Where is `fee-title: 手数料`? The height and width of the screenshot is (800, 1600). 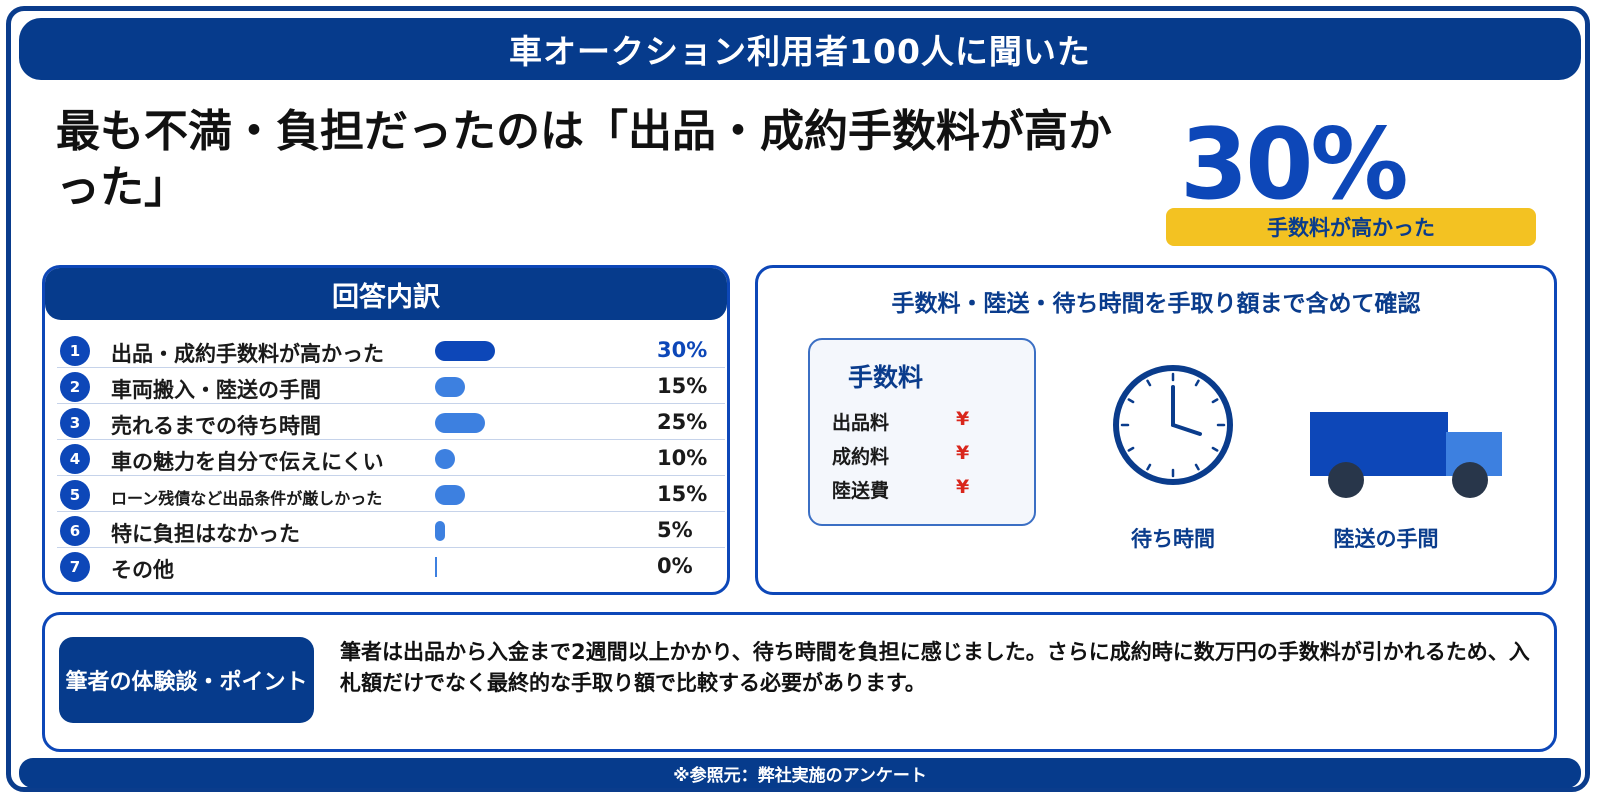 fee-title: 手数料 is located at coordinates (886, 377).